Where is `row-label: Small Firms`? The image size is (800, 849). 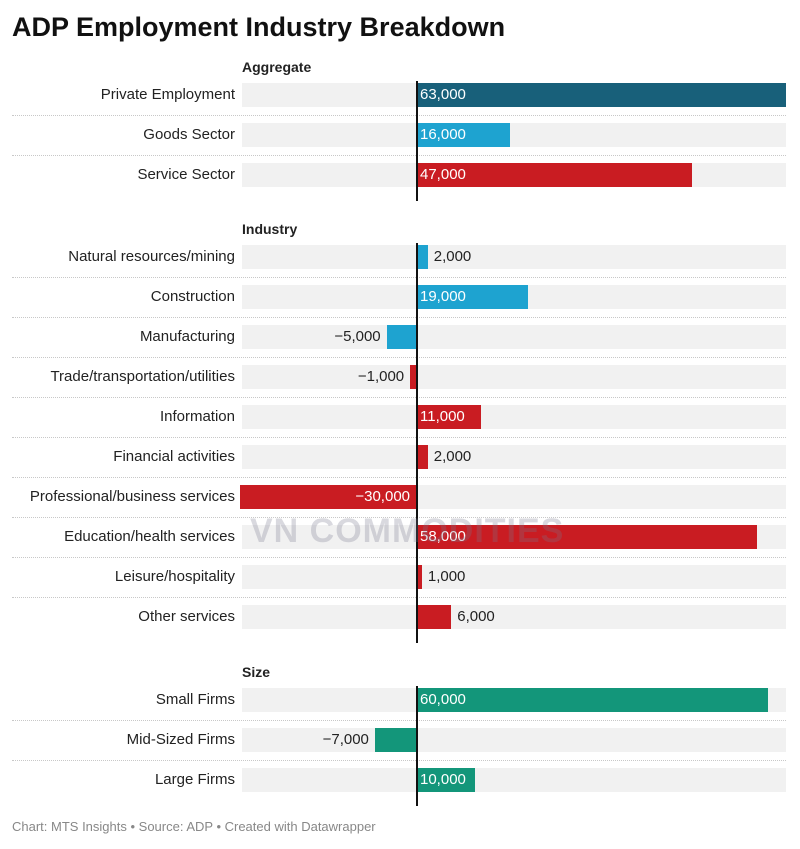 row-label: Small Firms is located at coordinates (195, 699).